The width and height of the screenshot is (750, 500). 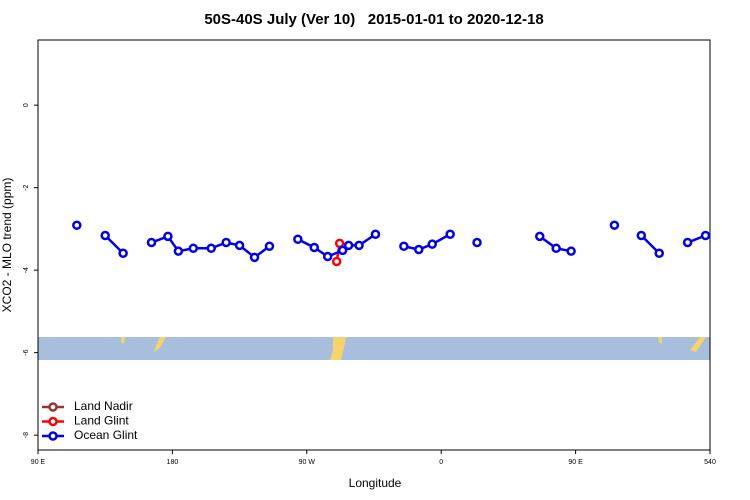 I want to click on y-tick-label: -2, so click(x=26, y=187).